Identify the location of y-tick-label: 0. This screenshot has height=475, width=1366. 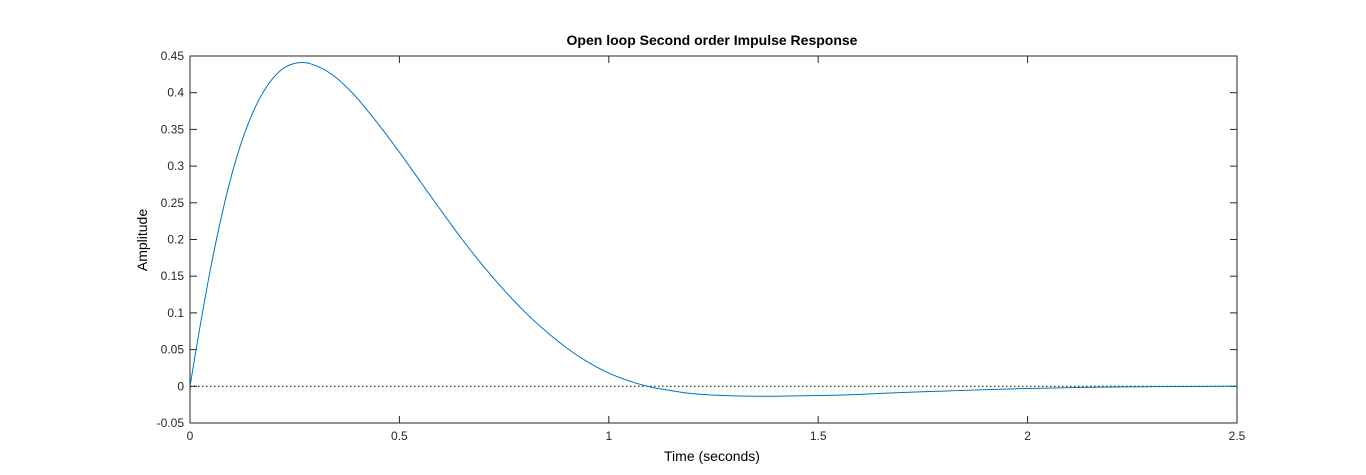
(180, 386).